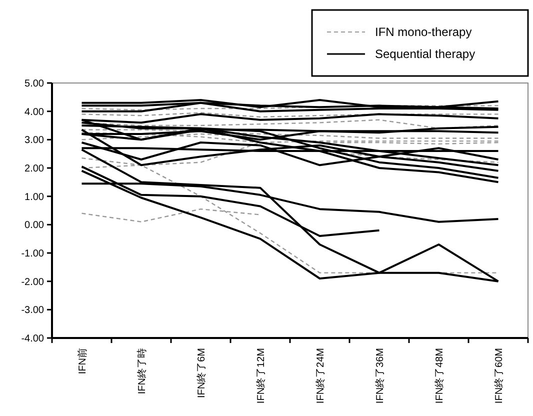 The height and width of the screenshot is (416, 533). Describe the element at coordinates (82, 361) in the screenshot. I see `x-tick-label: IFN前` at that location.